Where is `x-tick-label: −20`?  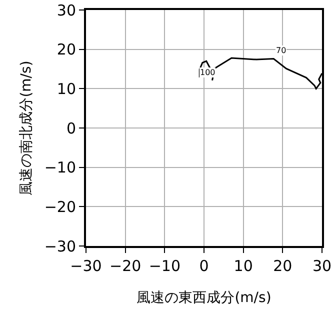 x-tick-label: −20 is located at coordinates (126, 266).